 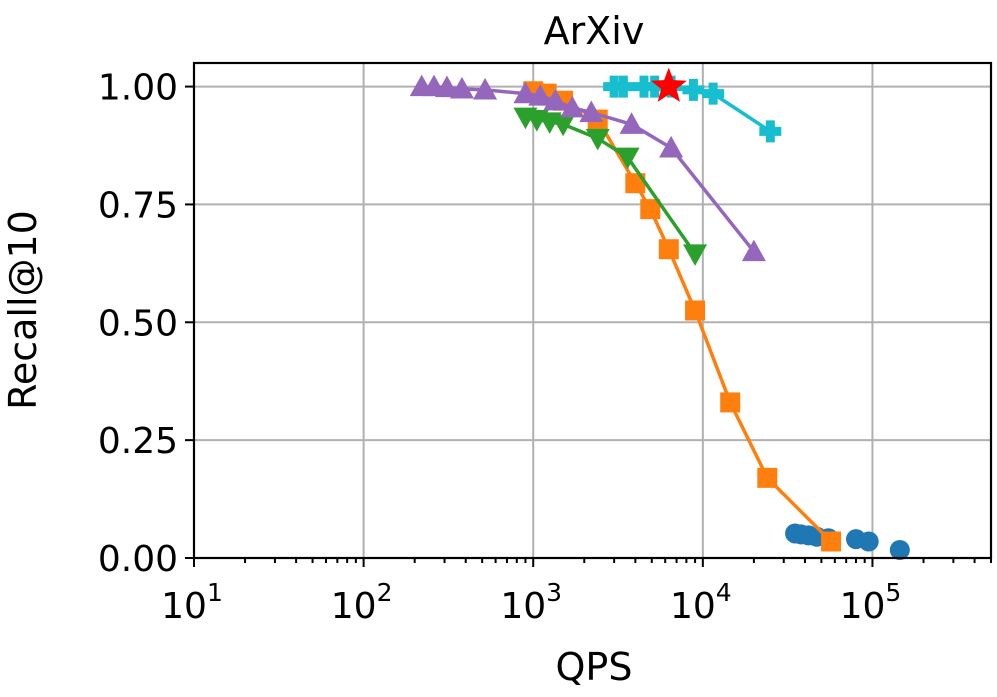 I want to click on series-green-triangles-down, so click(x=610, y=186).